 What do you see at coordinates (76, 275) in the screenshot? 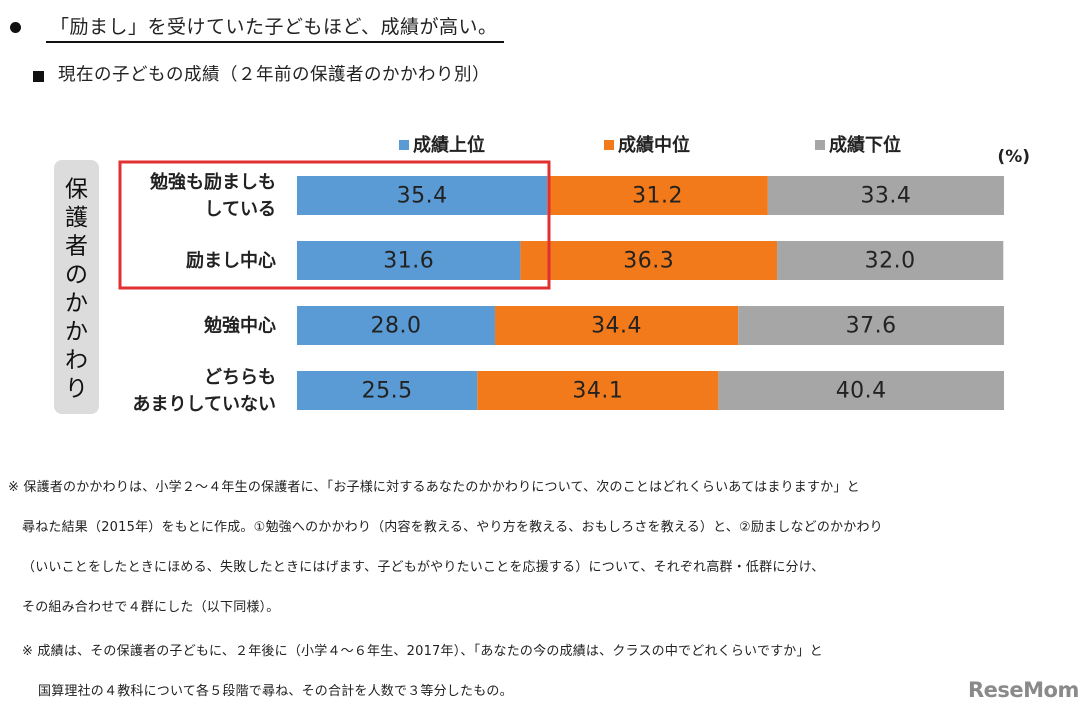
I see `y-group-label-char: の` at bounding box center [76, 275].